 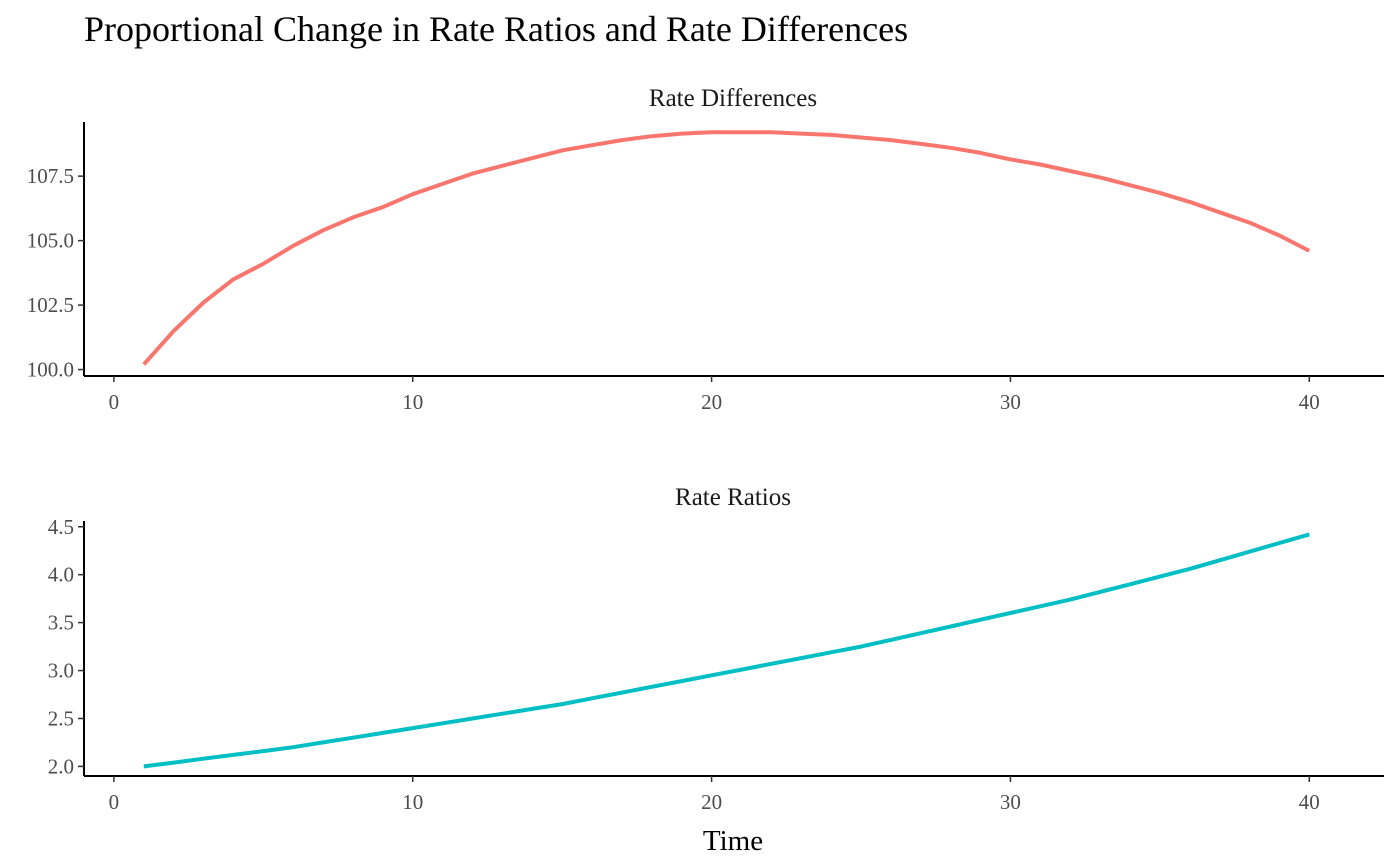 I want to click on y-tick-label-rate-ratios: 4.0, so click(x=61, y=575).